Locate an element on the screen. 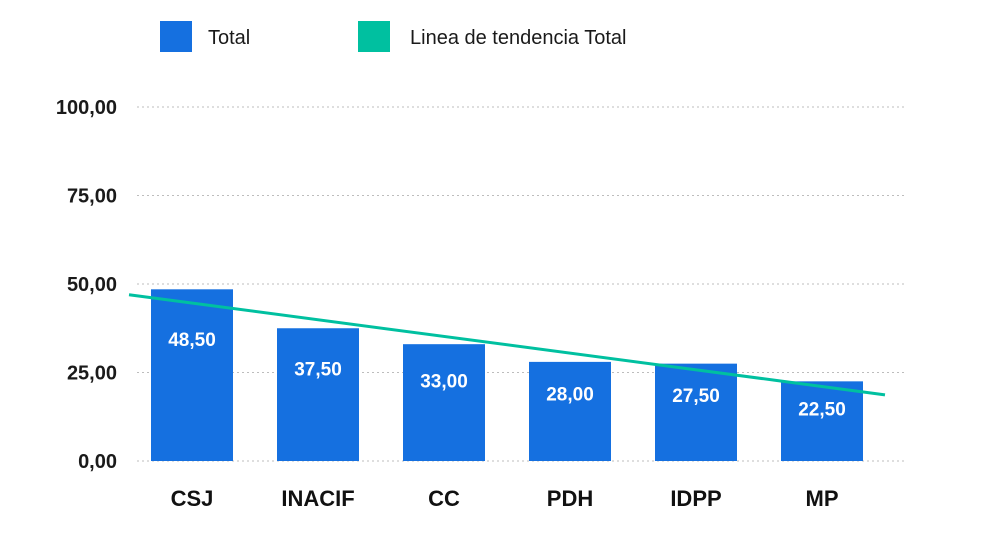  y-tick-label: 0,00 is located at coordinates (97, 462).